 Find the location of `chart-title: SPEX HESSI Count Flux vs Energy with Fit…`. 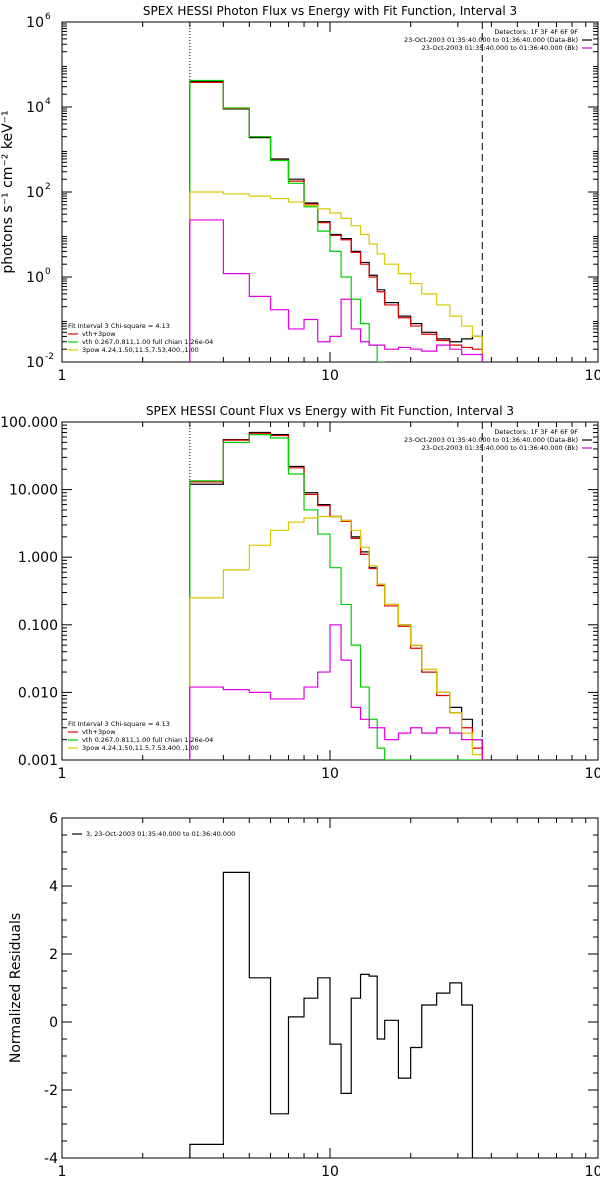

chart-title: SPEX HESSI Count Flux vs Energy with Fit… is located at coordinates (330, 411).